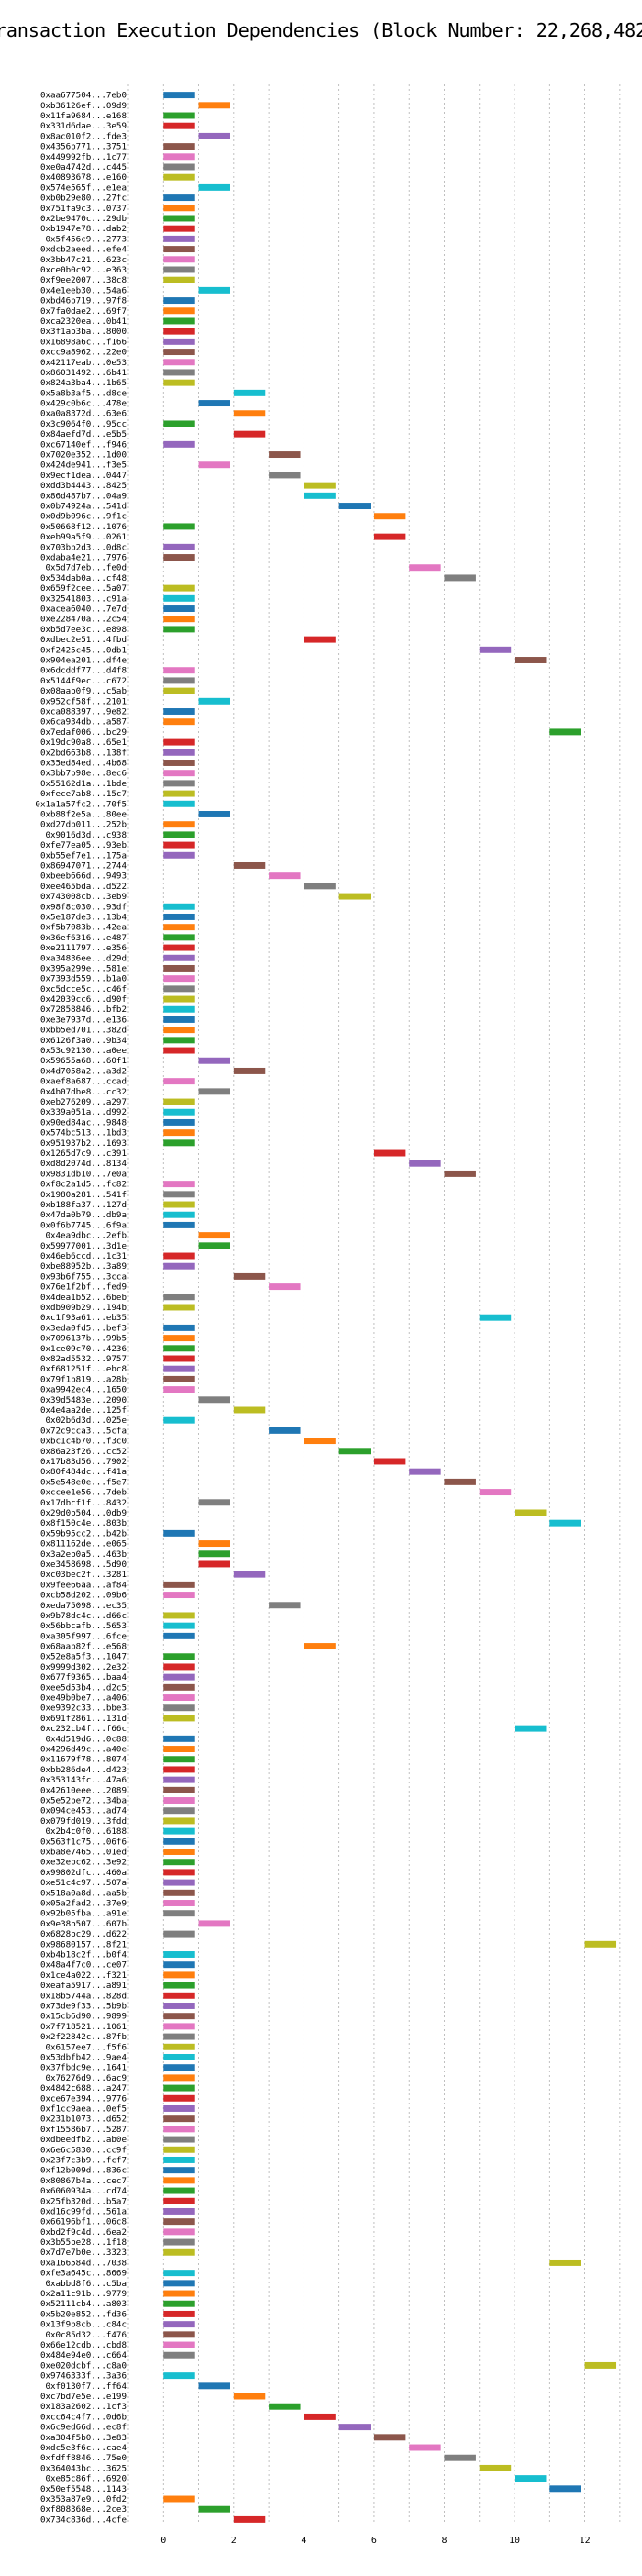 This screenshot has height=2576, width=642. What do you see at coordinates (83, 1082) in the screenshot?
I see `transaction-label: 0xaef8a687...ccad` at bounding box center [83, 1082].